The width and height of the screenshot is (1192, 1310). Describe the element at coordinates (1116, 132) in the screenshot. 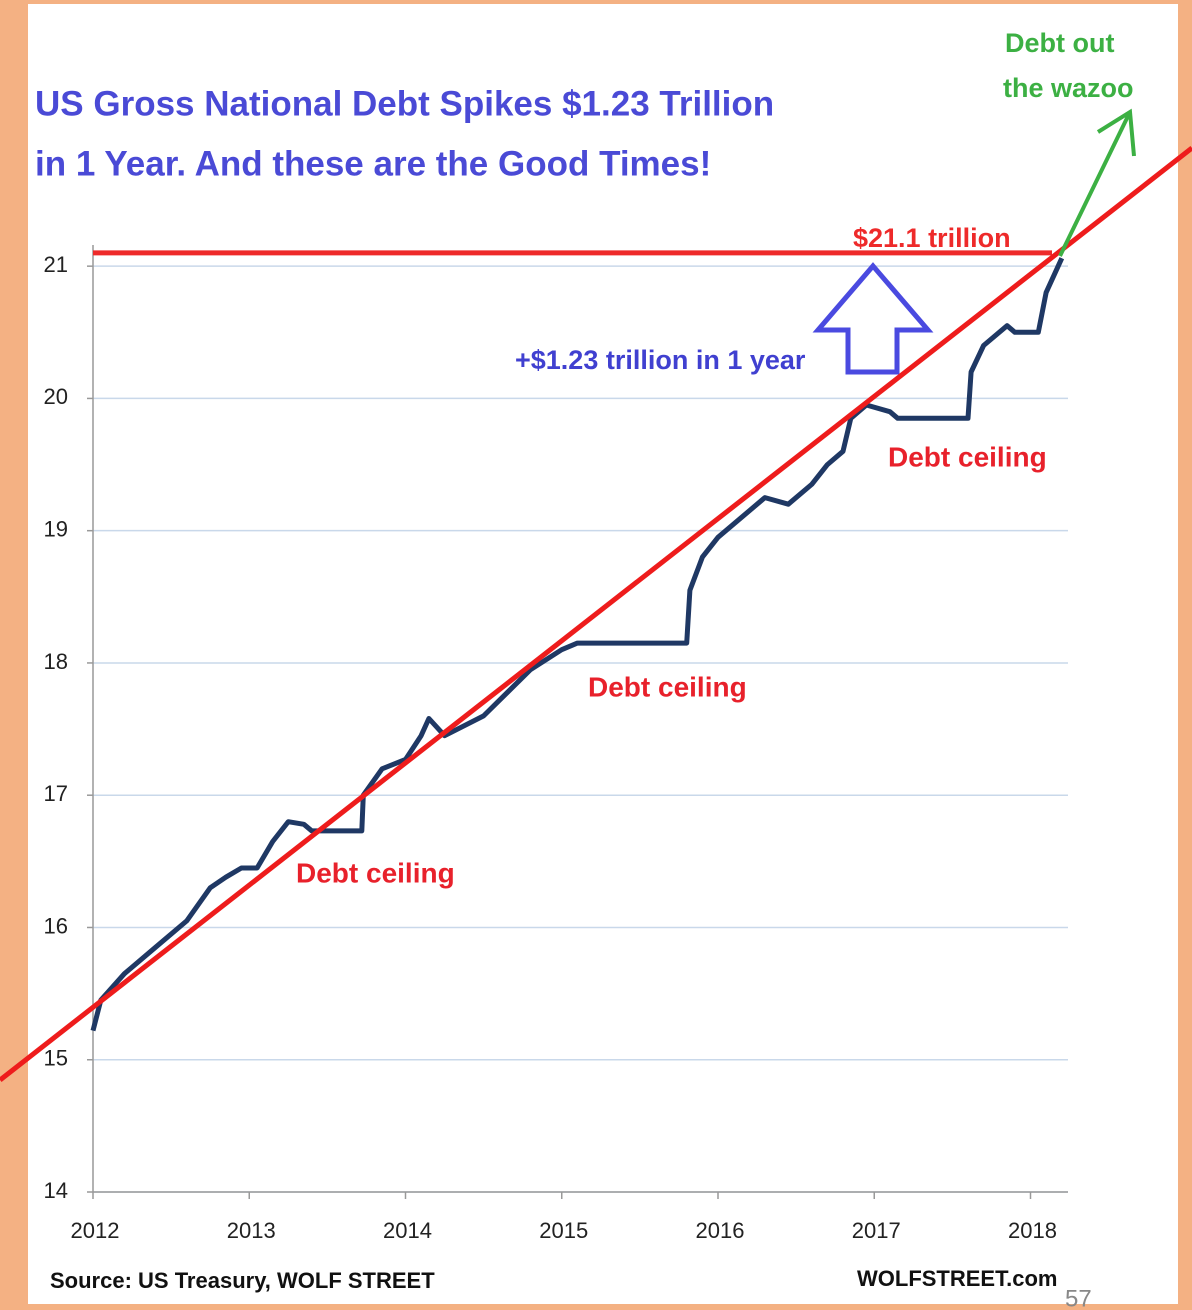

I see `arrow-head` at that location.